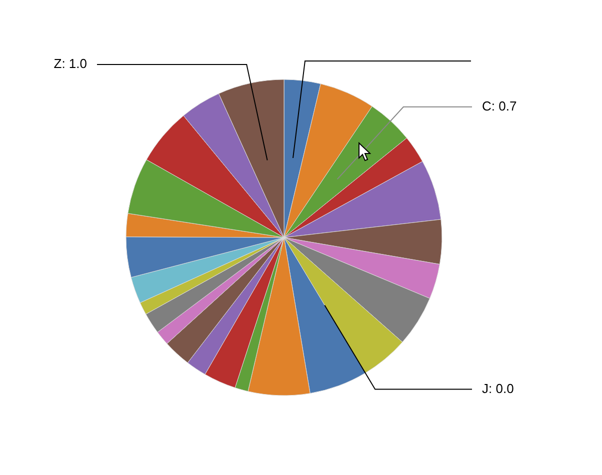 Image resolution: width=602 pixels, height=475 pixels. Describe the element at coordinates (498, 388) in the screenshot. I see `text: J: 0.0` at that location.